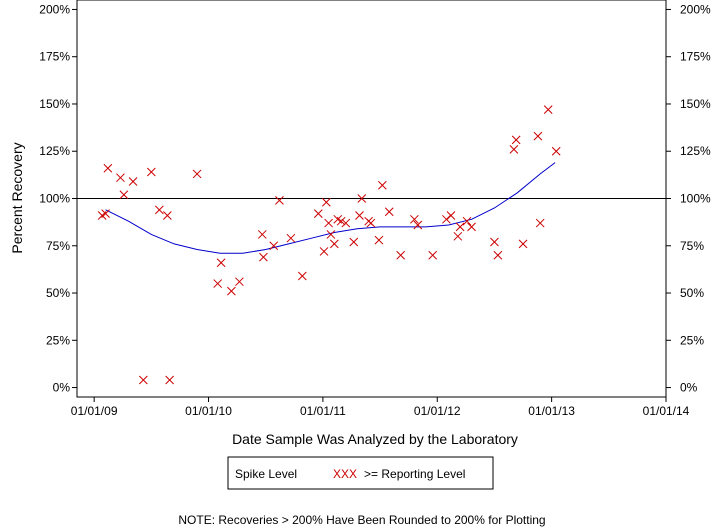  I want to click on y-tick-label-left: 25%, so click(58, 340).